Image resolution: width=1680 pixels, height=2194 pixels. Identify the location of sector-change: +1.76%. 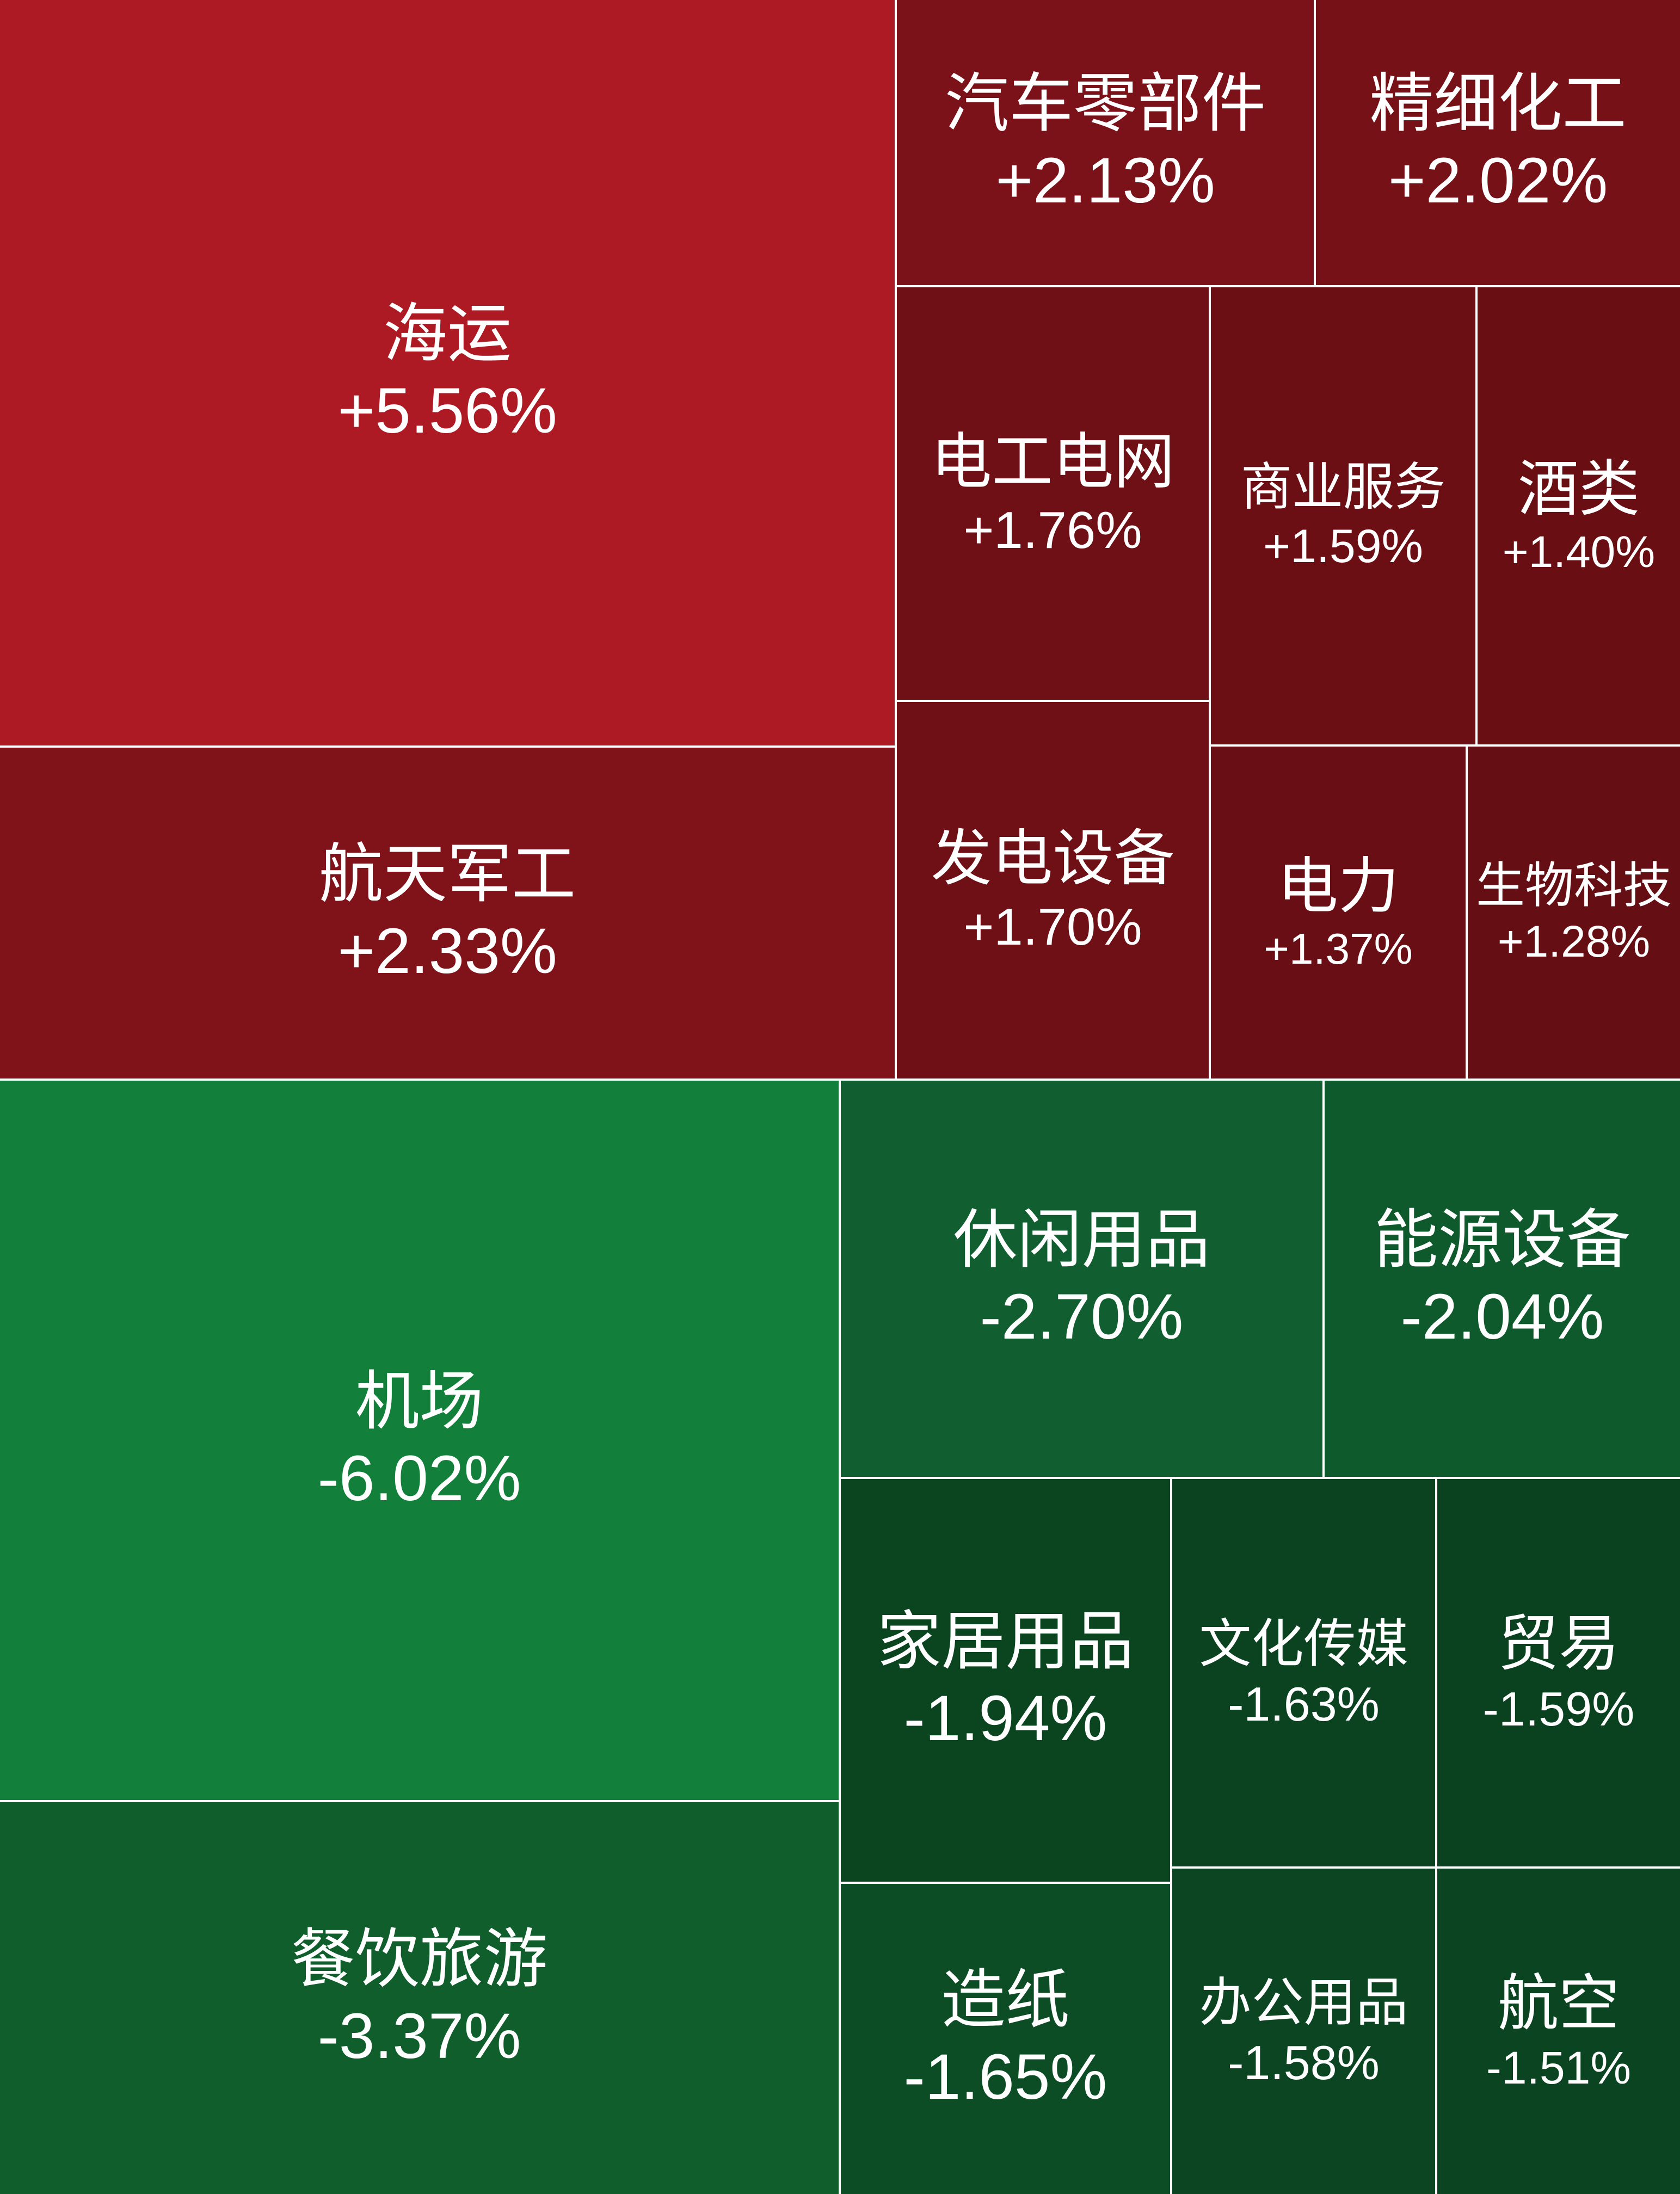
(1052, 530).